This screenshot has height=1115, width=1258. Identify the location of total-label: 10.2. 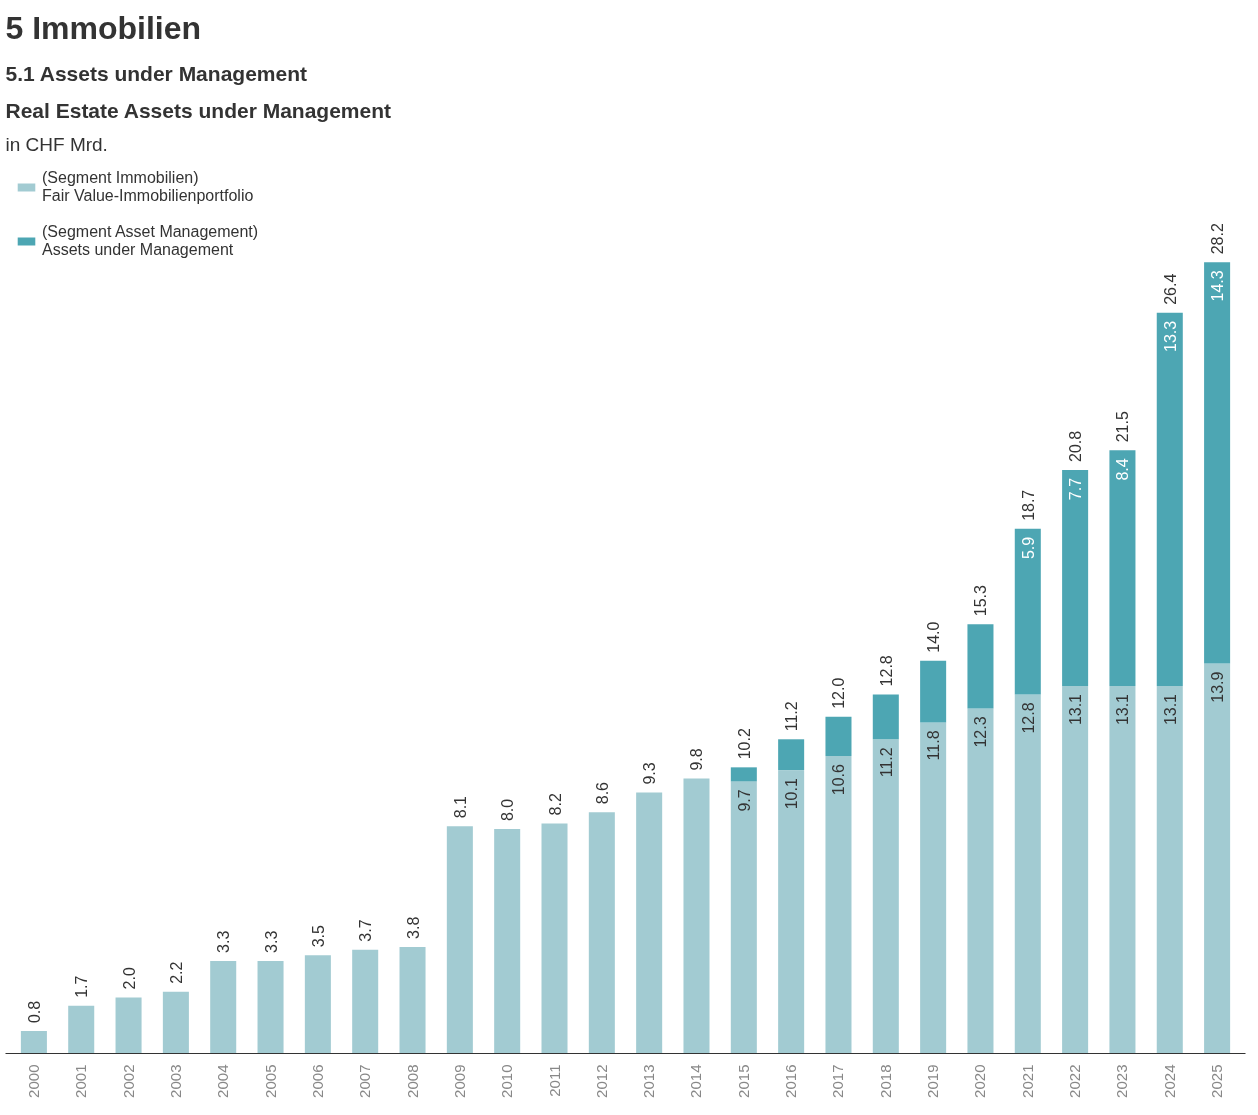
(744, 744).